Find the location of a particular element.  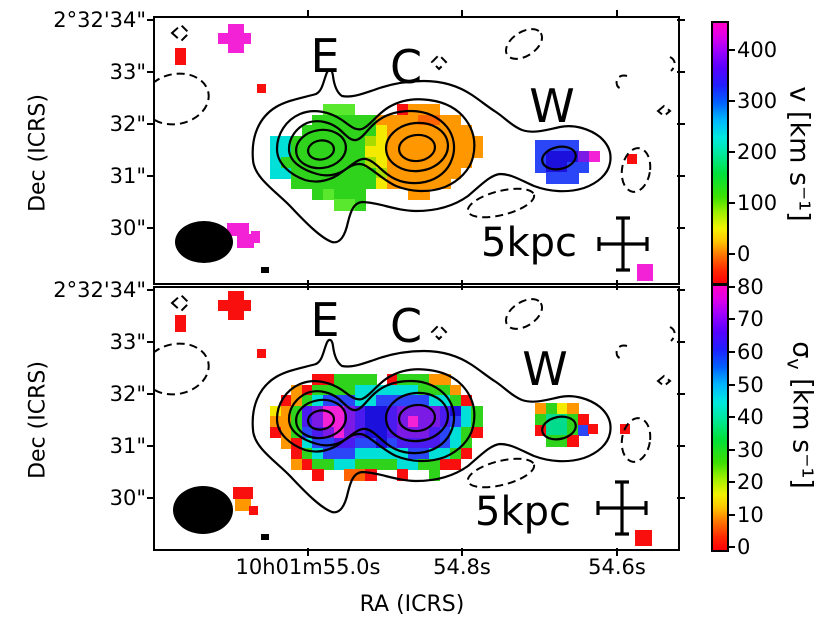

colorbar-tick-label: 40 is located at coordinates (750, 417).